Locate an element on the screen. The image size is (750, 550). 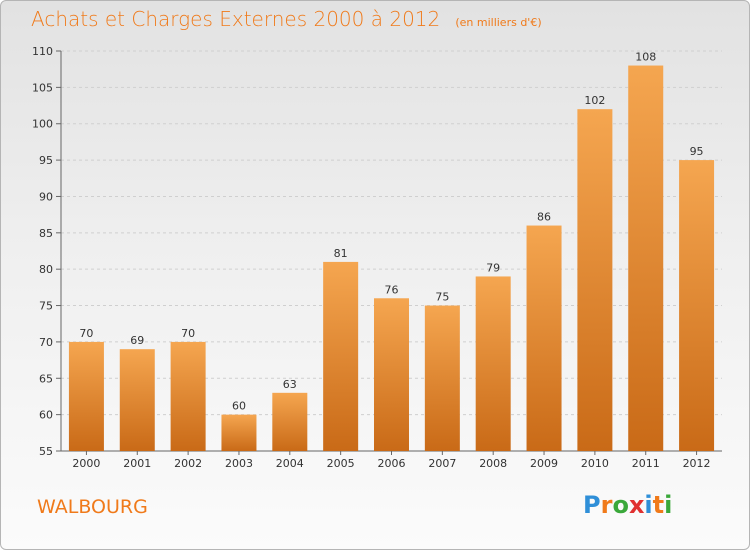
y-tick-label: 100 is located at coordinates (42, 124).